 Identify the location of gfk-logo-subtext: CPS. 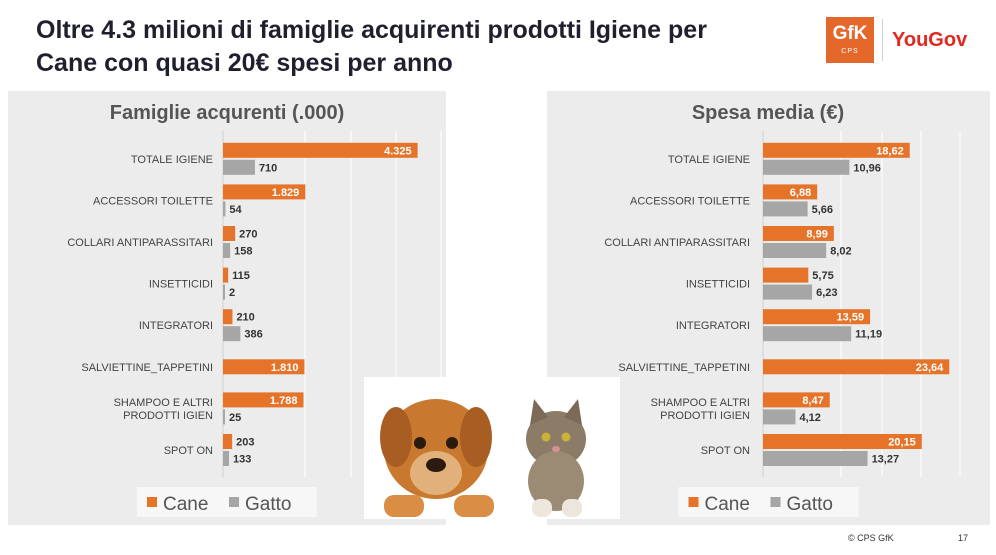
(850, 51).